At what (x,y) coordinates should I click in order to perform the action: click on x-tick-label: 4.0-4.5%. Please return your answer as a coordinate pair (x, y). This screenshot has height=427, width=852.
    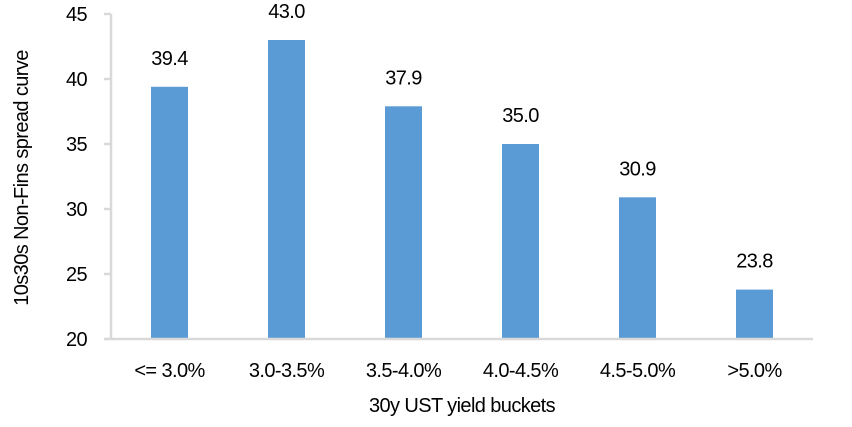
    Looking at the image, I should click on (521, 371).